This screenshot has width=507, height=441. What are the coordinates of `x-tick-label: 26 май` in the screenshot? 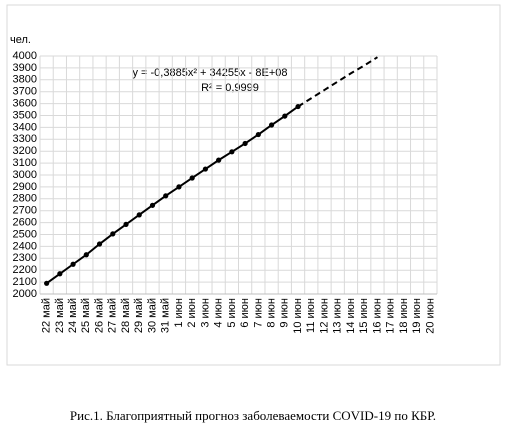 It's located at (99, 315).